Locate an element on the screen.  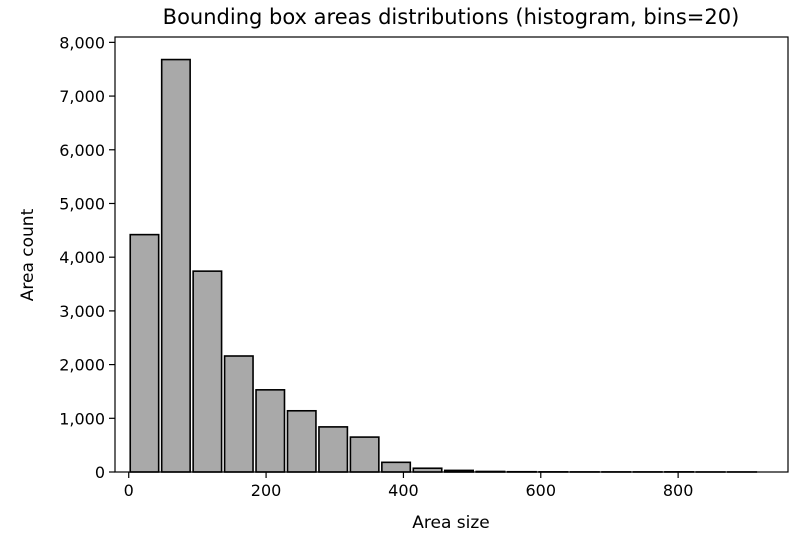
y-tick-label: 6,000 is located at coordinates (82, 150).